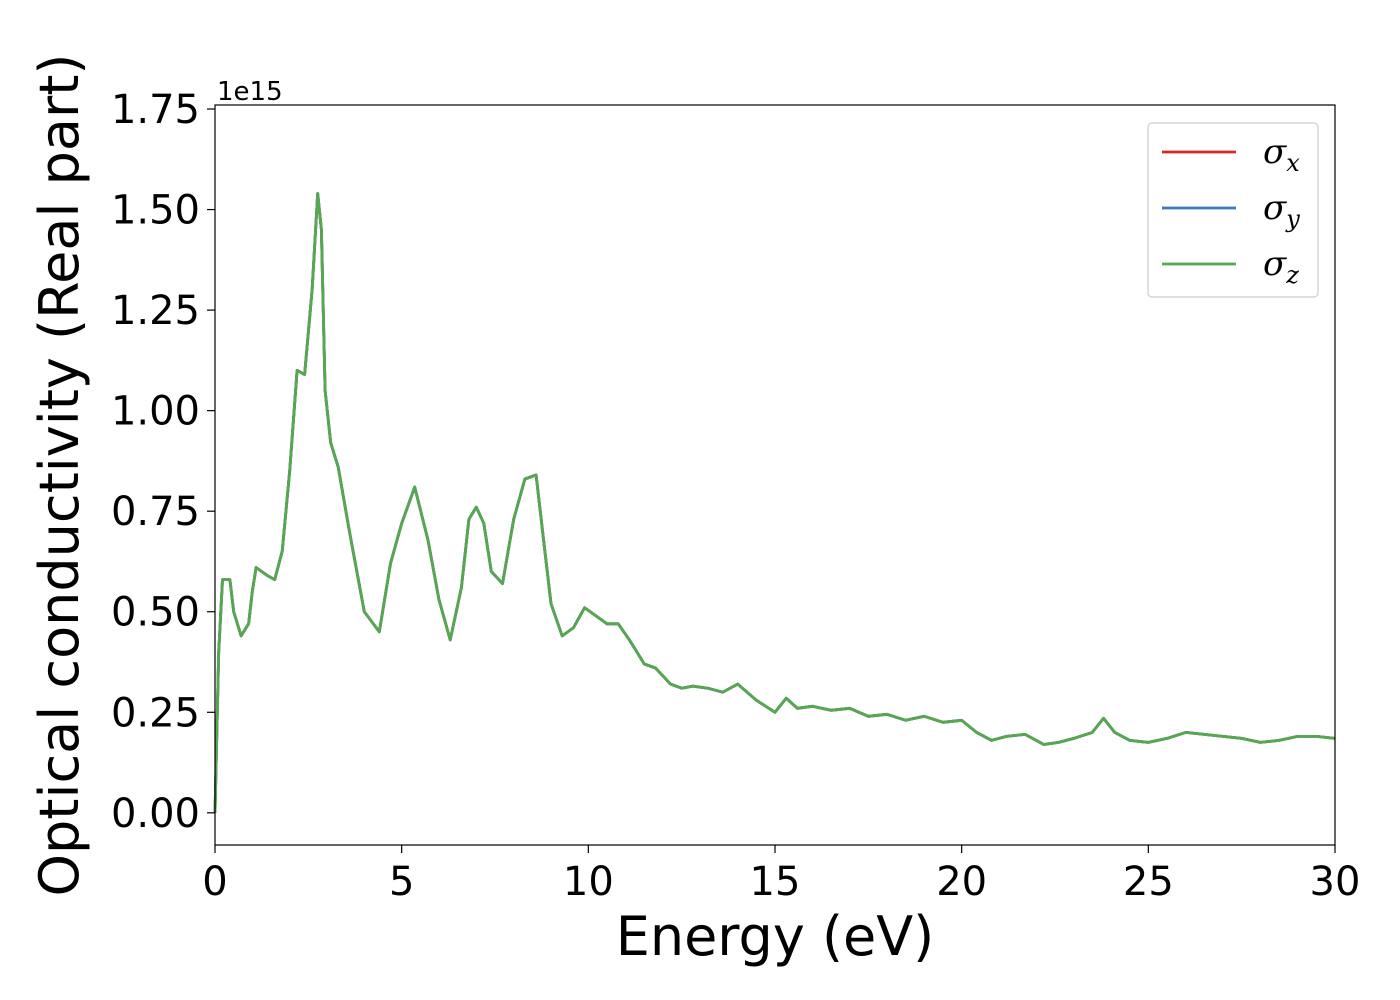 This screenshot has height=1000, width=1400. What do you see at coordinates (163, 462) in the screenshot?
I see `y-axis-ticks: 0.00 0.25 0.50 0.75 1.00 1.25 1.50 1.75` at bounding box center [163, 462].